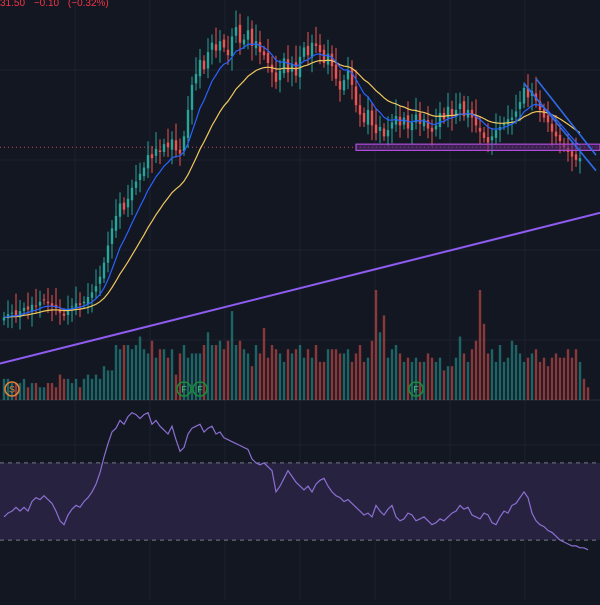  What do you see at coordinates (416, 389) in the screenshot?
I see `event-marker-f: F` at bounding box center [416, 389].